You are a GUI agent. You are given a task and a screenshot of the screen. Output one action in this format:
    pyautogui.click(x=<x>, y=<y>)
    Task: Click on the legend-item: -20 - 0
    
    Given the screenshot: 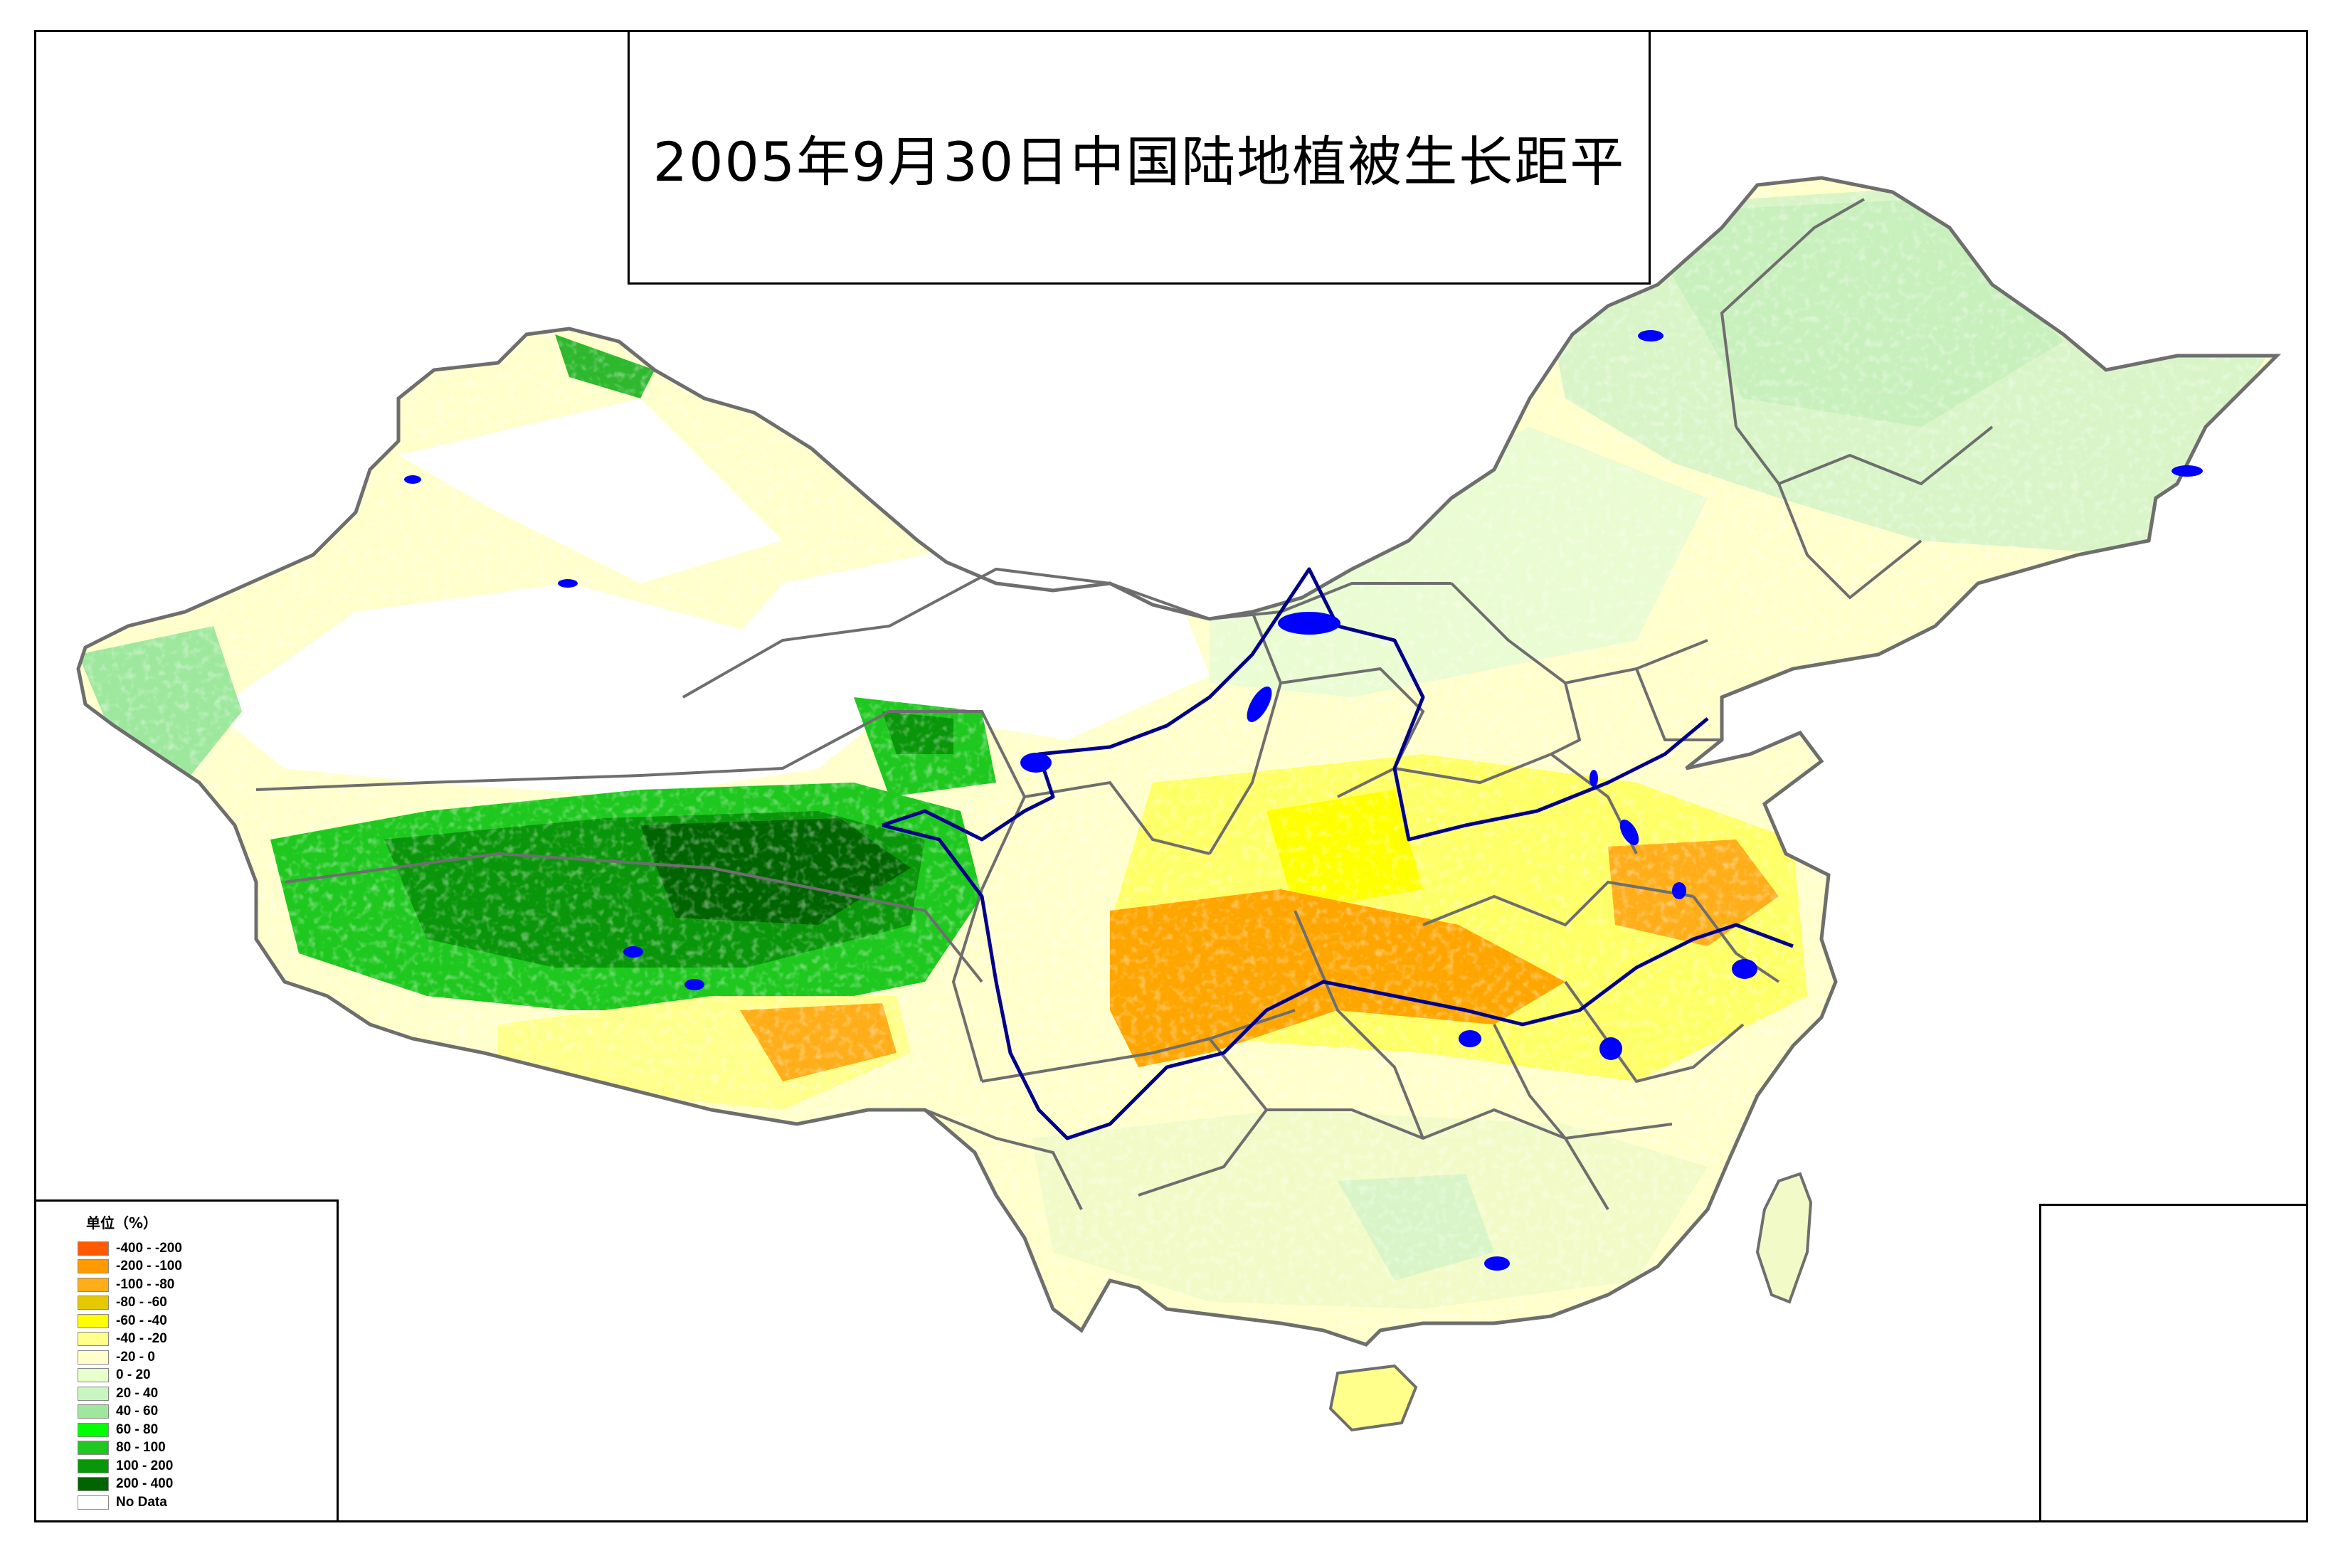 What is the action you would take?
    pyautogui.click(x=208, y=1357)
    